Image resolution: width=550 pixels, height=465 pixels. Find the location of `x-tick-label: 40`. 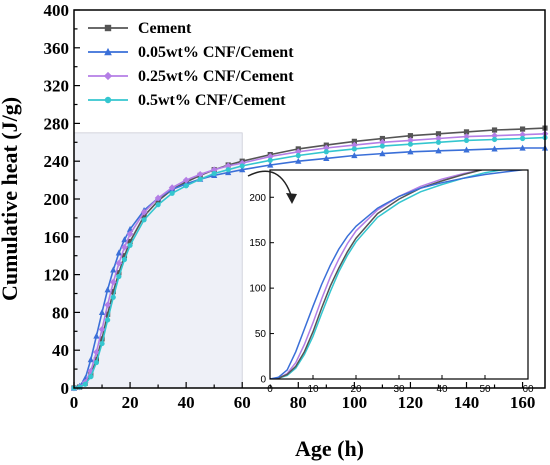

x-tick-label: 40 is located at coordinates (186, 402).